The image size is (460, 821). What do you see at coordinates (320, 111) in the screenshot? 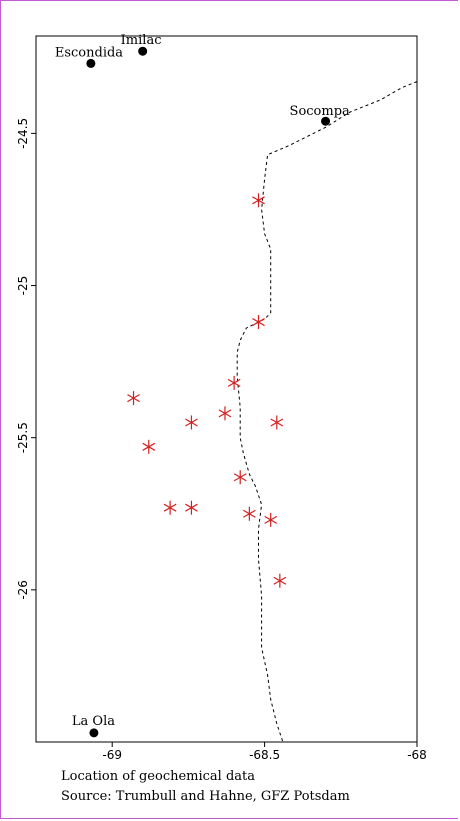
I see `place-label-2: Socompa` at bounding box center [320, 111].